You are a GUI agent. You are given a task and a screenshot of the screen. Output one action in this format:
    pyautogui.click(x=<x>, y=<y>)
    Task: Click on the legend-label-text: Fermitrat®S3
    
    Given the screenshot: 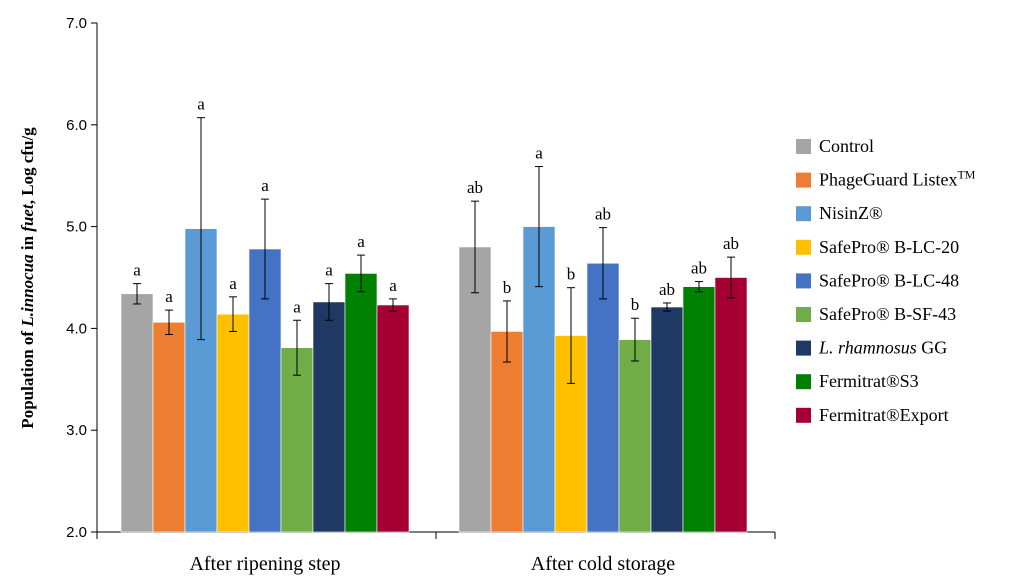 What is the action you would take?
    pyautogui.click(x=869, y=381)
    